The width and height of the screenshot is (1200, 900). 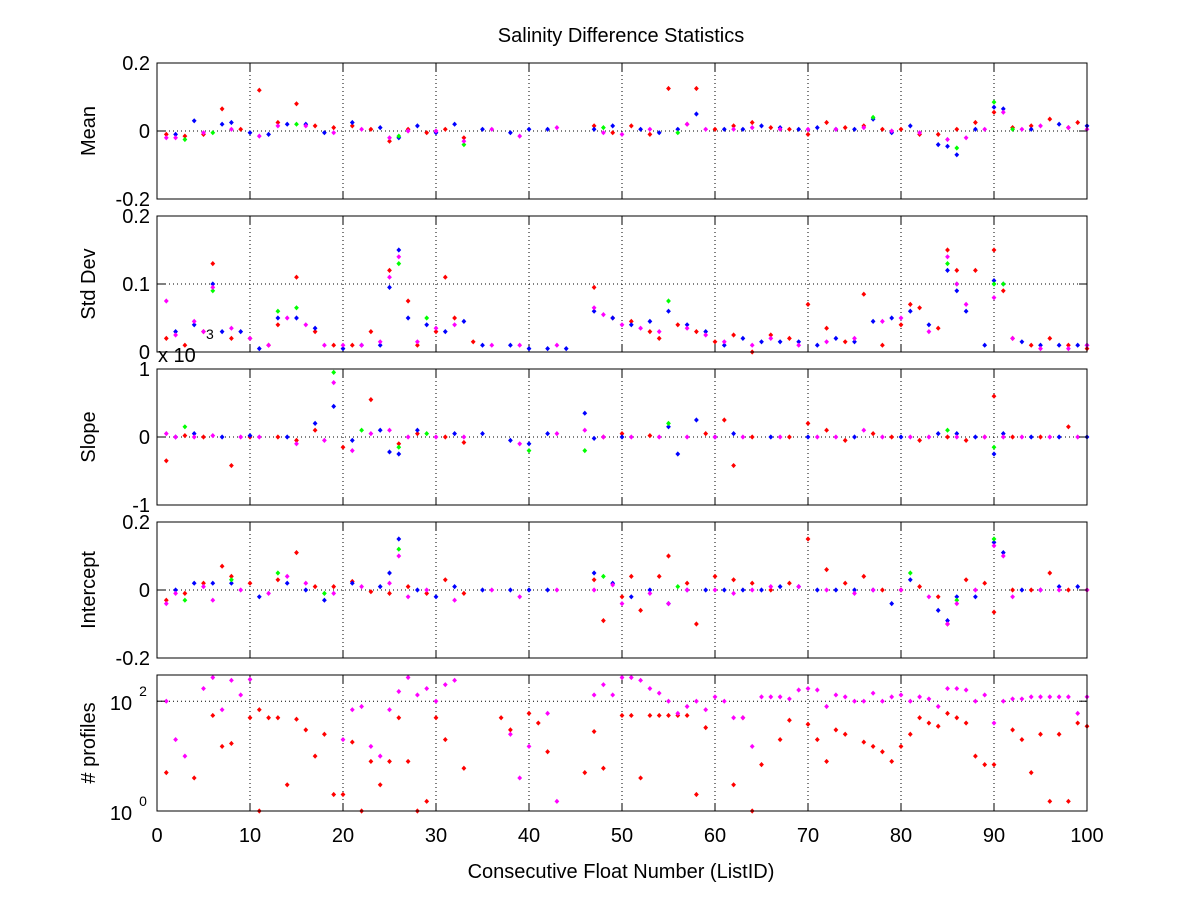 I want to click on y-tick-label: -0.2, so click(x=133, y=659).